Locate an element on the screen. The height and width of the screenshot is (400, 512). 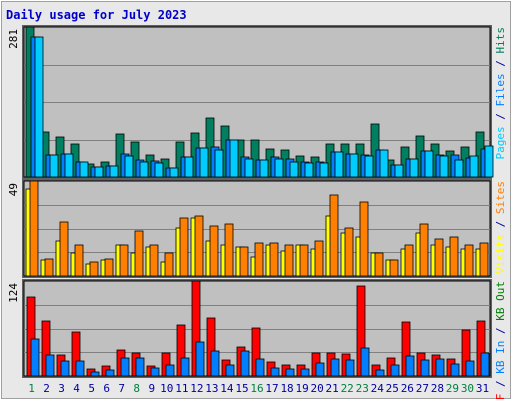
y-axis-legend-label: Pages / Files / Hits is located at coordinates (500, 93).